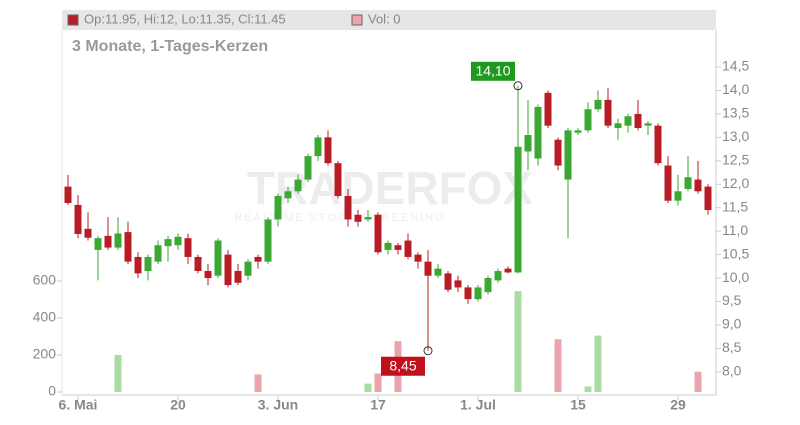  I want to click on x-tick-label: 15, so click(578, 405).